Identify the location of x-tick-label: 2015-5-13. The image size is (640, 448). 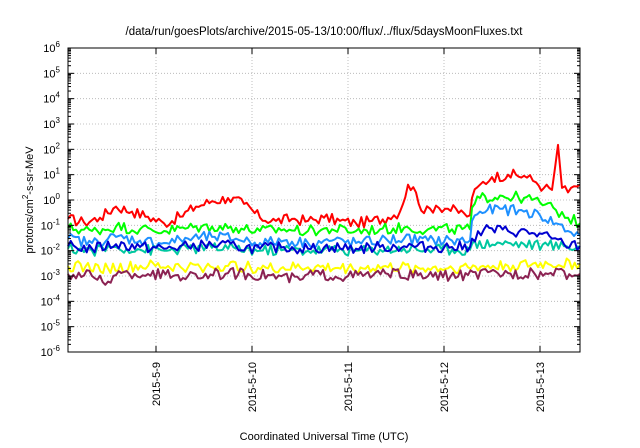
(541, 387).